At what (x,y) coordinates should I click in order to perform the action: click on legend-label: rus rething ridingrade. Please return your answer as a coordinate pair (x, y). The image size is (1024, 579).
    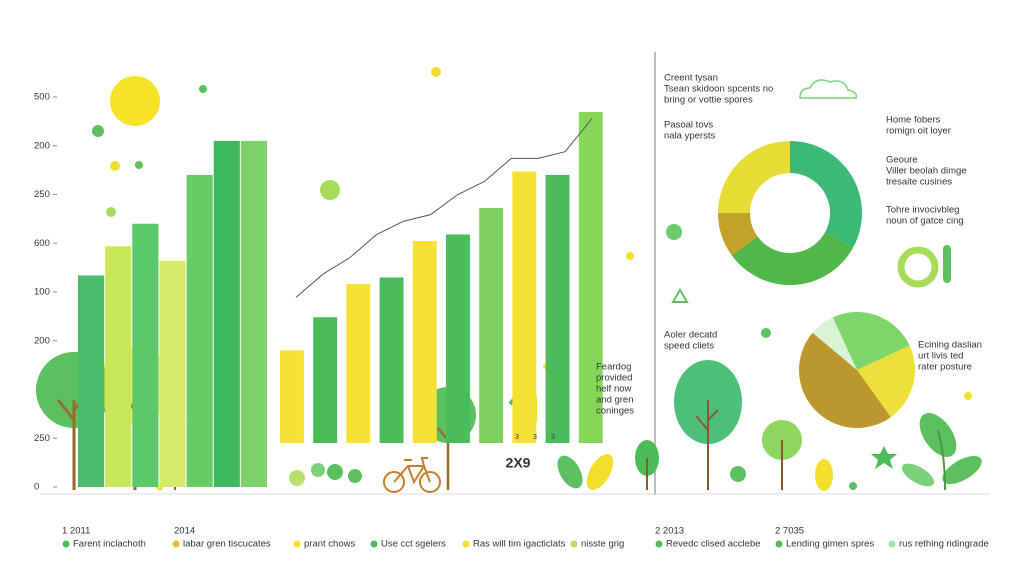
    Looking at the image, I should click on (944, 544).